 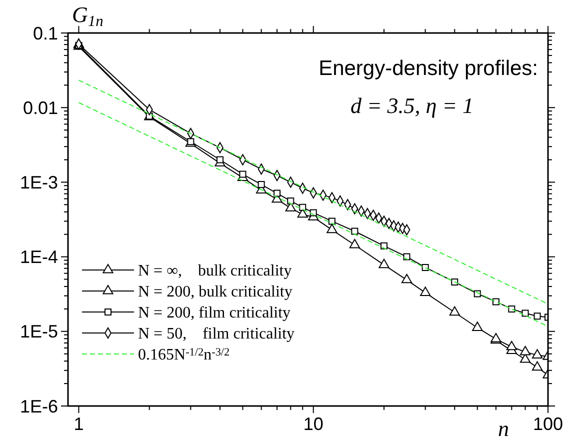 What do you see at coordinates (503, 428) in the screenshot?
I see `x-axis-title: n` at bounding box center [503, 428].